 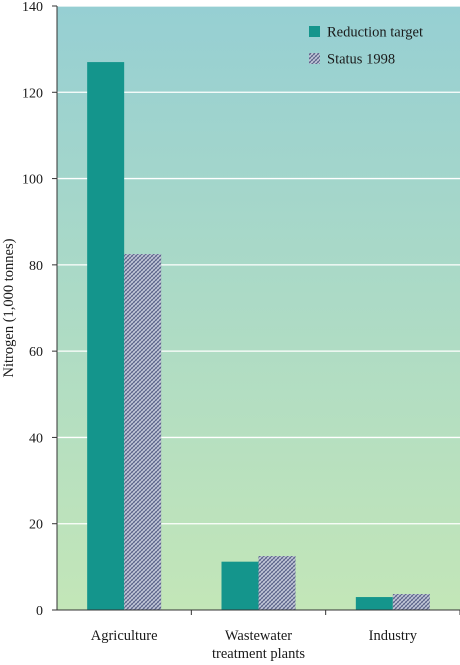 What do you see at coordinates (36, 352) in the screenshot?
I see `y-tick-label: 60` at bounding box center [36, 352].